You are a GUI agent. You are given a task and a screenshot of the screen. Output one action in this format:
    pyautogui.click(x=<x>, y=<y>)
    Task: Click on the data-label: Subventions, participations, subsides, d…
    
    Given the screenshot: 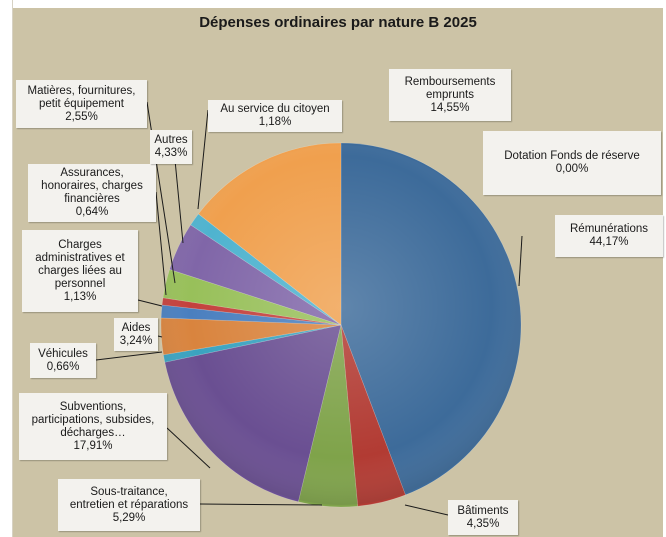 What is the action you would take?
    pyautogui.click(x=93, y=426)
    